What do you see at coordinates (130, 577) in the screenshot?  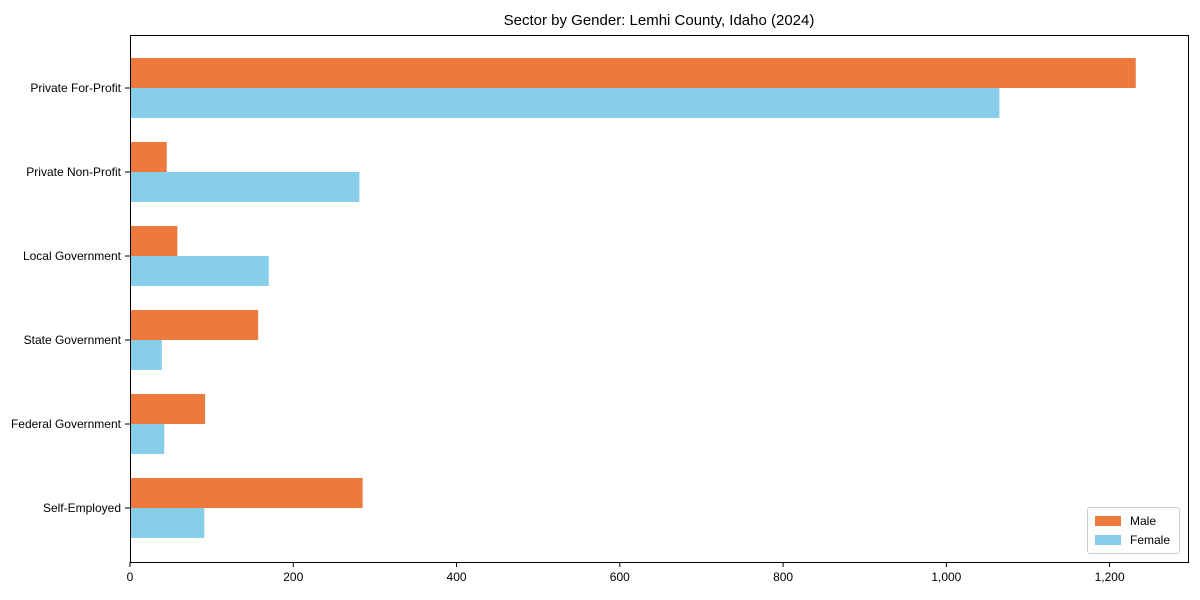 I see `x-tick-label-0: 0` at bounding box center [130, 577].